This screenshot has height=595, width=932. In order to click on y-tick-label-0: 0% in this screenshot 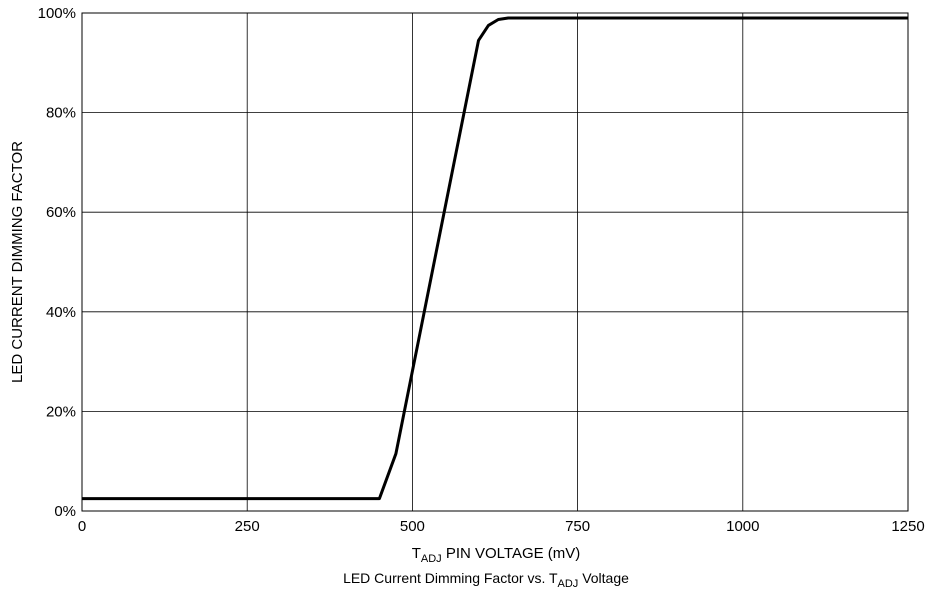, I will do `click(65, 511)`.